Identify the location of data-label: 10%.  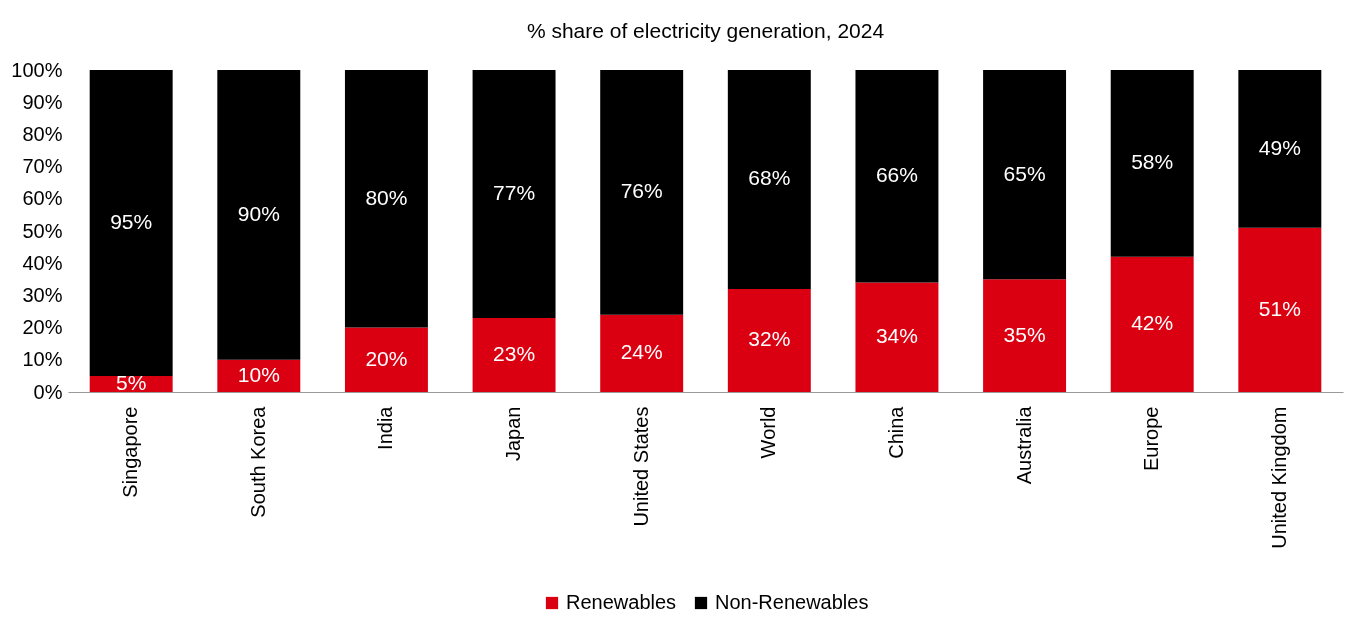
(258, 374).